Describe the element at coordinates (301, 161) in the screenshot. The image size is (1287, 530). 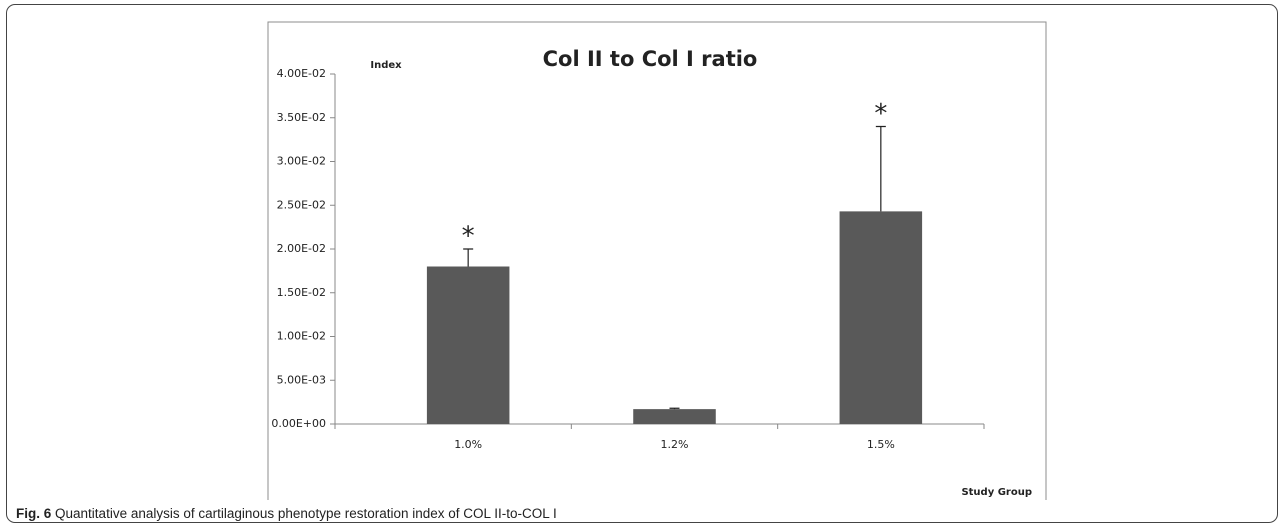
I see `y-tick-label: 3.00E-02` at that location.